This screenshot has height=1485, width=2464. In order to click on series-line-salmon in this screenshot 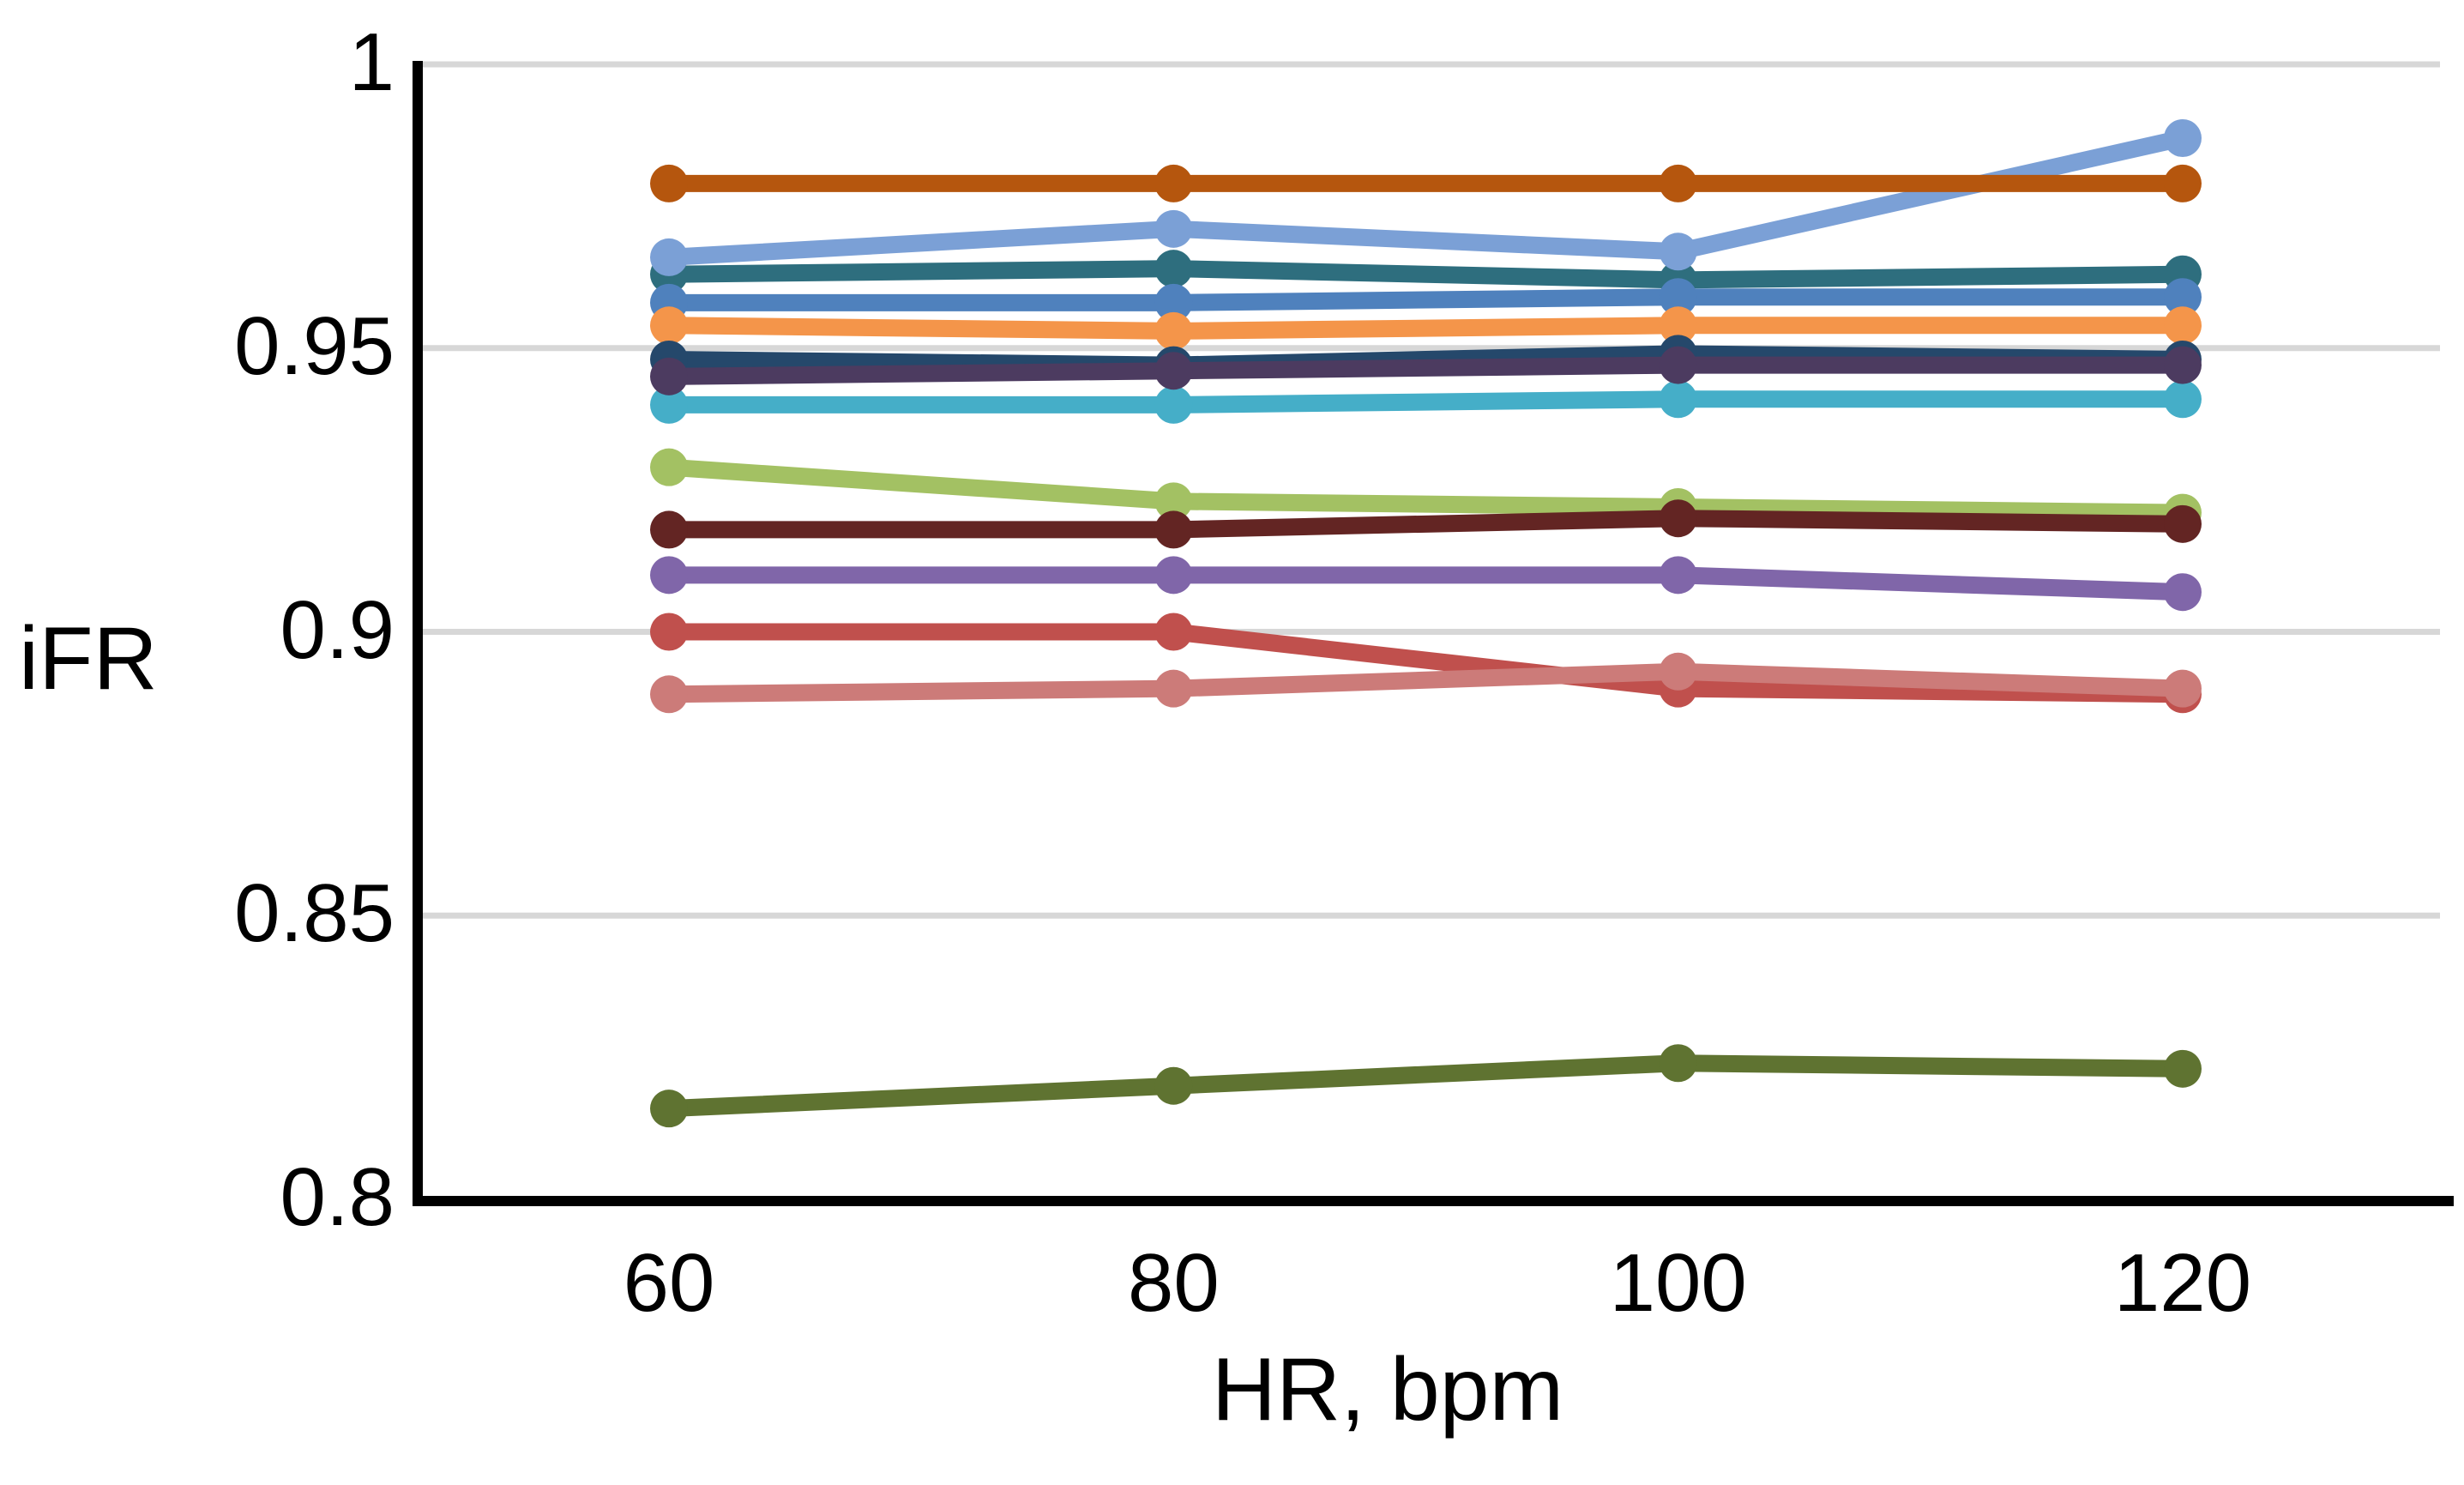, I will do `click(1425, 682)`.